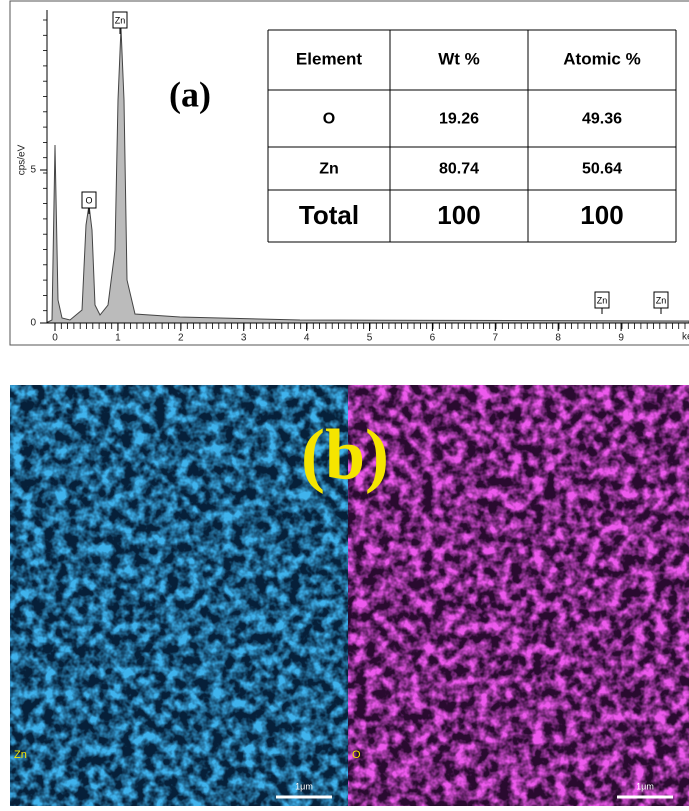  What do you see at coordinates (356, 755) in the screenshot?
I see `map-element: O` at bounding box center [356, 755].